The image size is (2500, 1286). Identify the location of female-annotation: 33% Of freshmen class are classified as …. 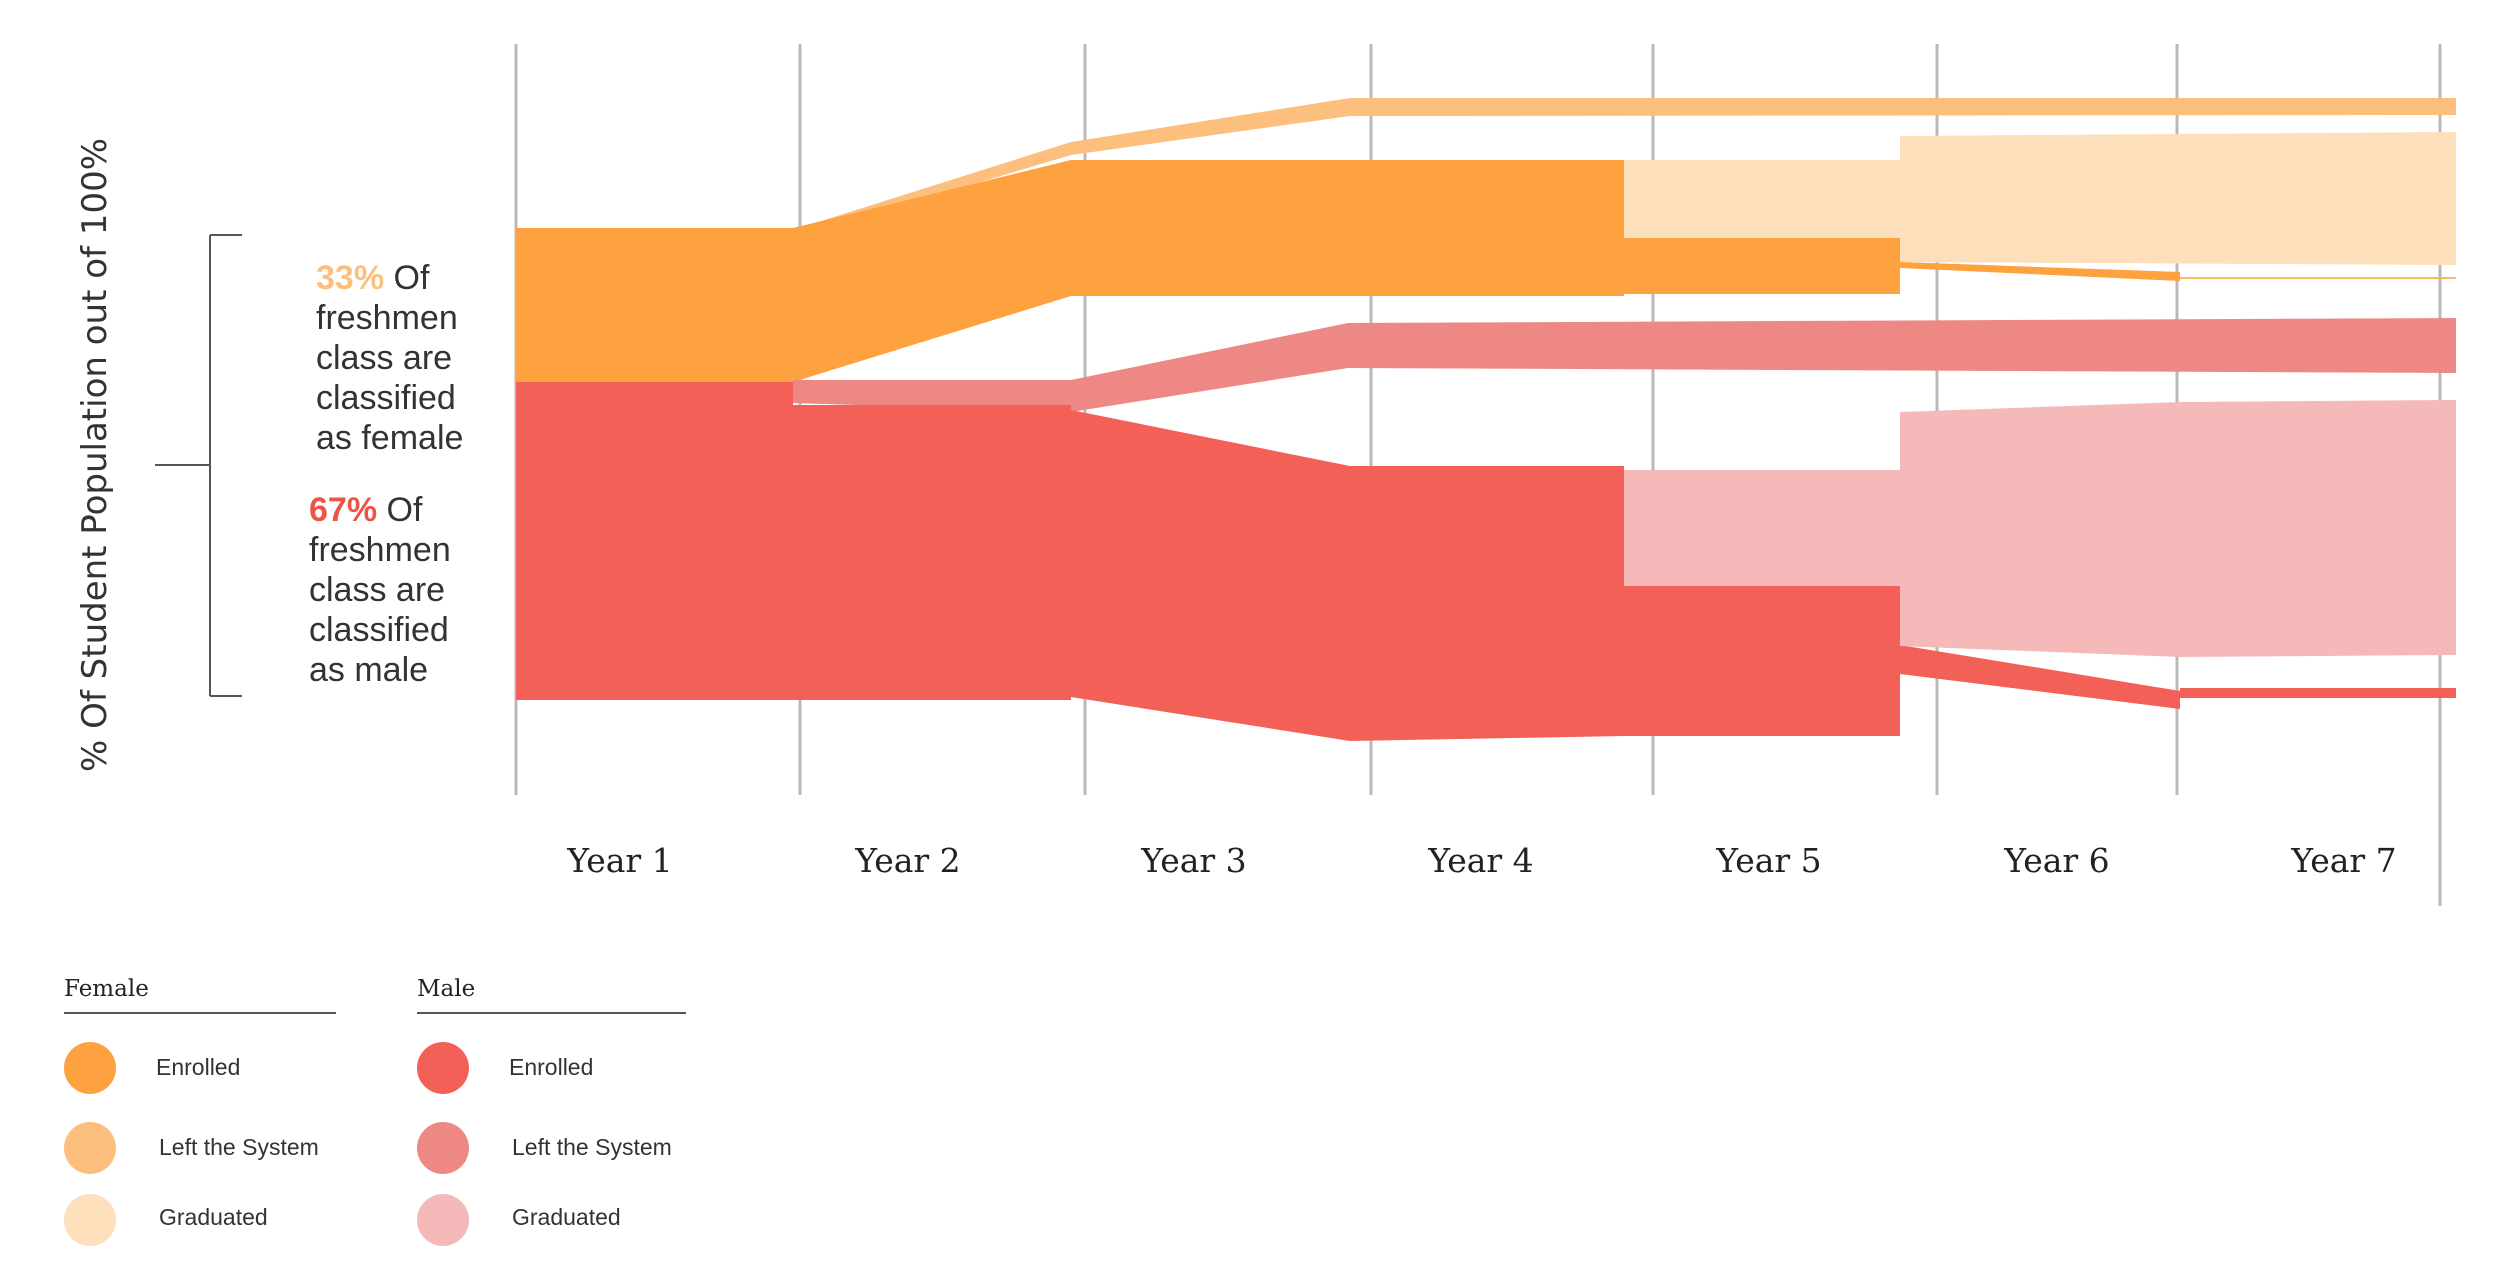
(389, 358).